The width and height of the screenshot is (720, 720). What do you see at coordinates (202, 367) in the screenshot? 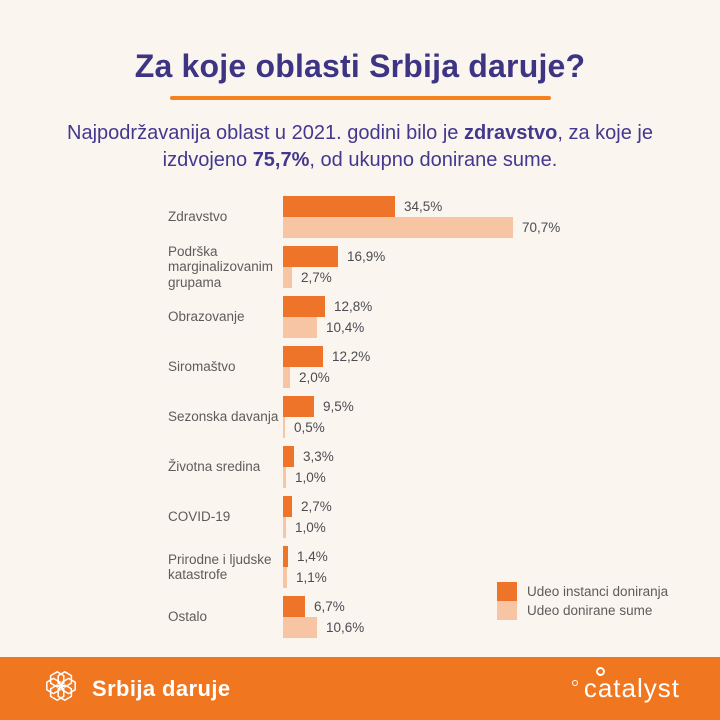
I see `category-label: Siromaštvo` at bounding box center [202, 367].